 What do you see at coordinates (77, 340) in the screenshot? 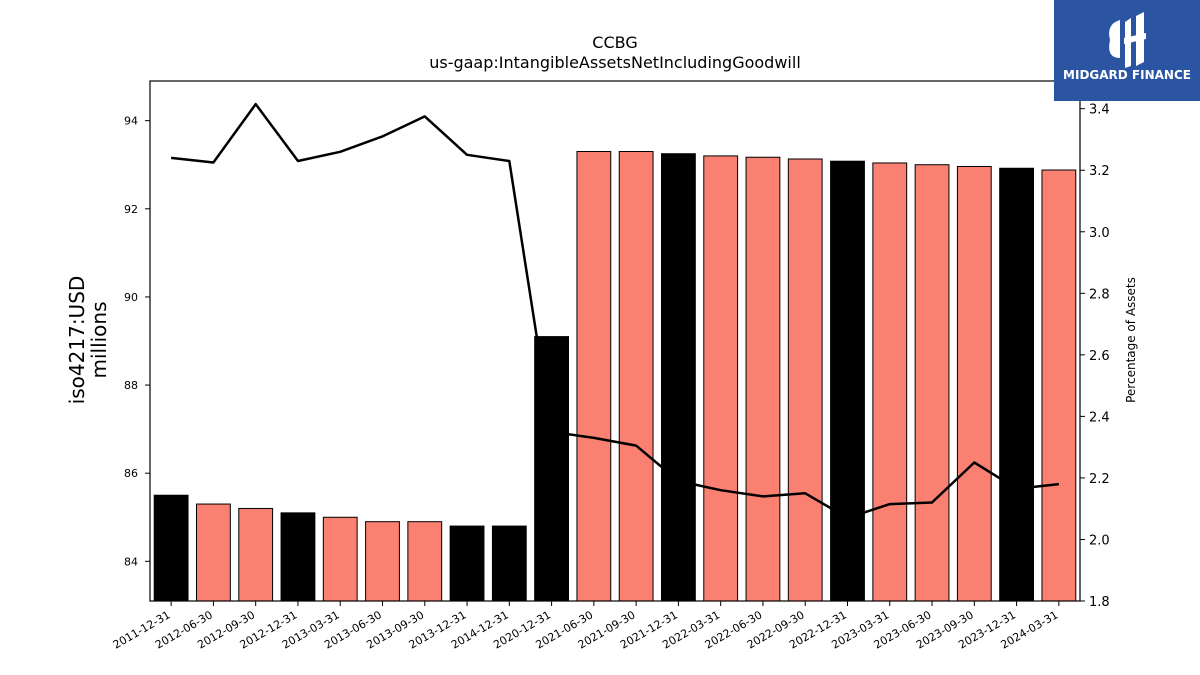
I see `y-axis-label-line-1: iso4217:USD` at bounding box center [77, 340].